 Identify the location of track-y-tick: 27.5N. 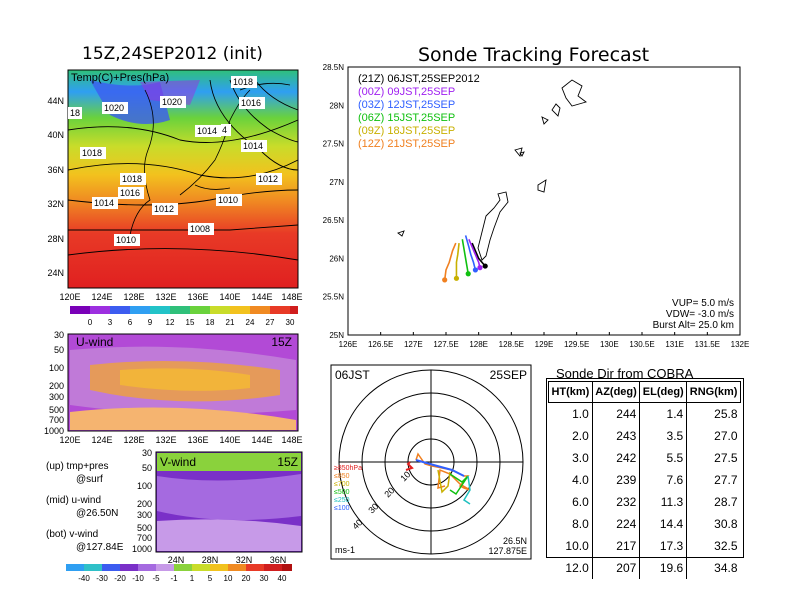
(334, 144).